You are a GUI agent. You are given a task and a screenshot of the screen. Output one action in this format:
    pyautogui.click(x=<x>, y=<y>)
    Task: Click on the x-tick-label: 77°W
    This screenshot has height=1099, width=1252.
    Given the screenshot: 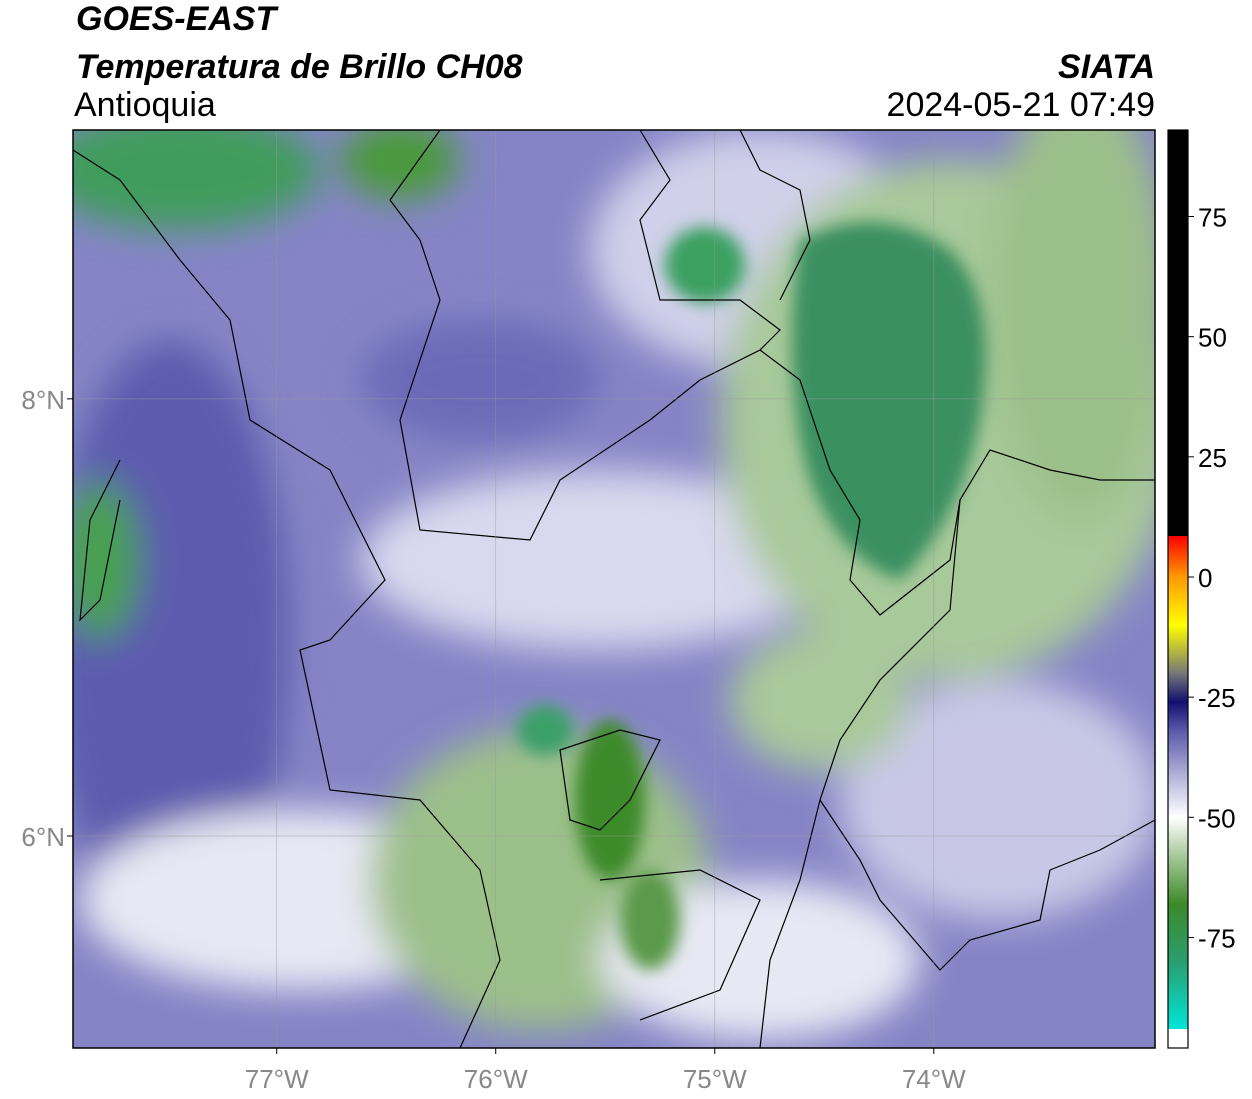 What is the action you would take?
    pyautogui.click(x=277, y=1079)
    